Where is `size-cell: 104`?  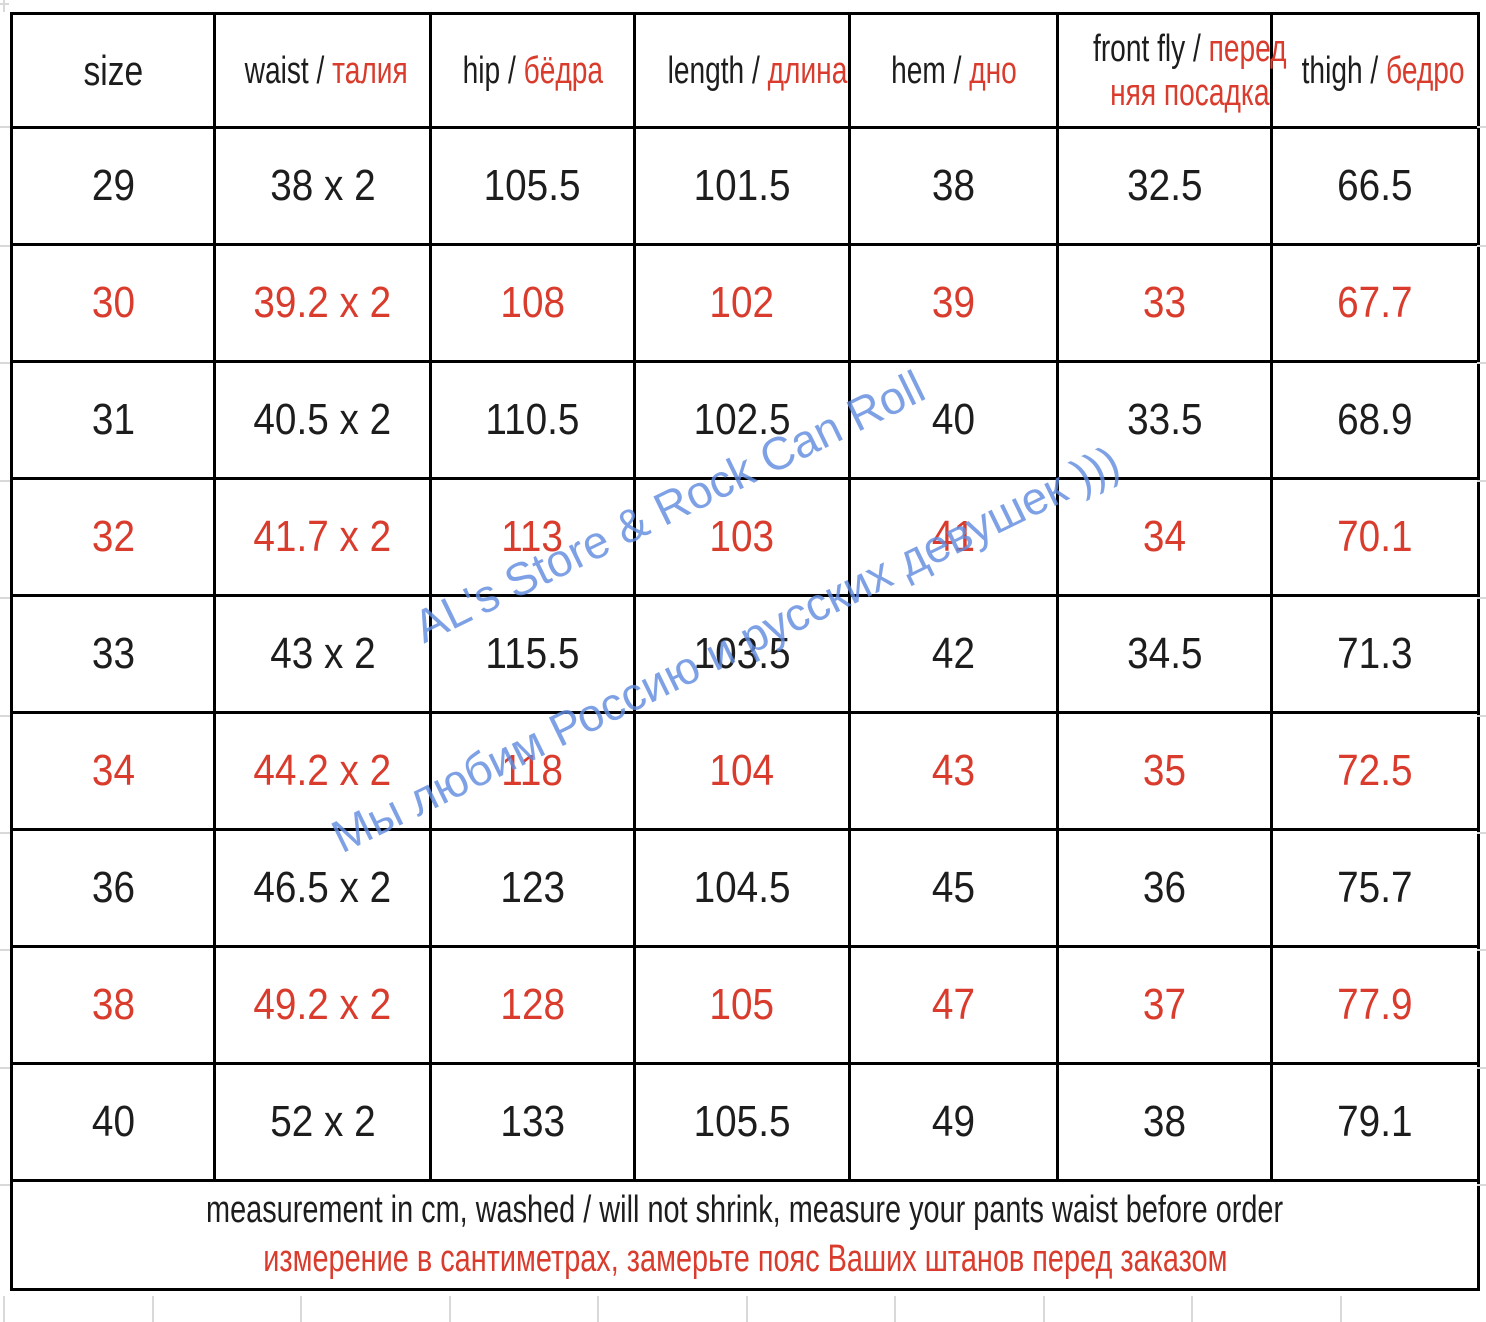
size-cell: 104 is located at coordinates (742, 771).